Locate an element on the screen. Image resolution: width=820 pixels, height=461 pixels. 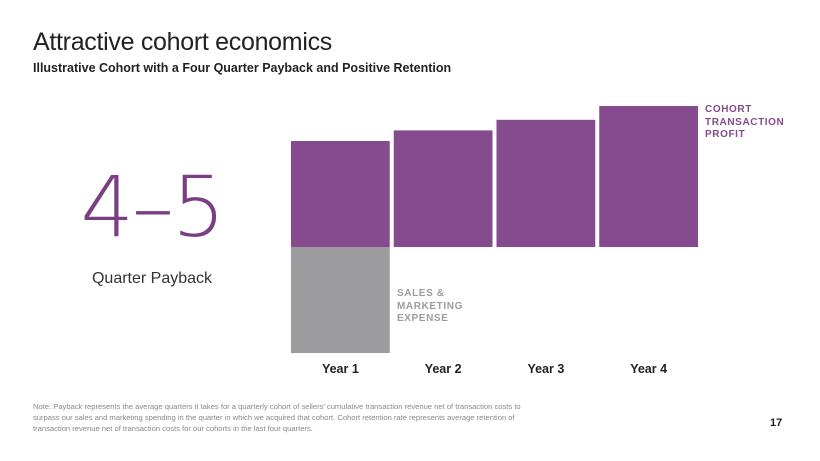
x-tick-label: Year 2 is located at coordinates (443, 369).